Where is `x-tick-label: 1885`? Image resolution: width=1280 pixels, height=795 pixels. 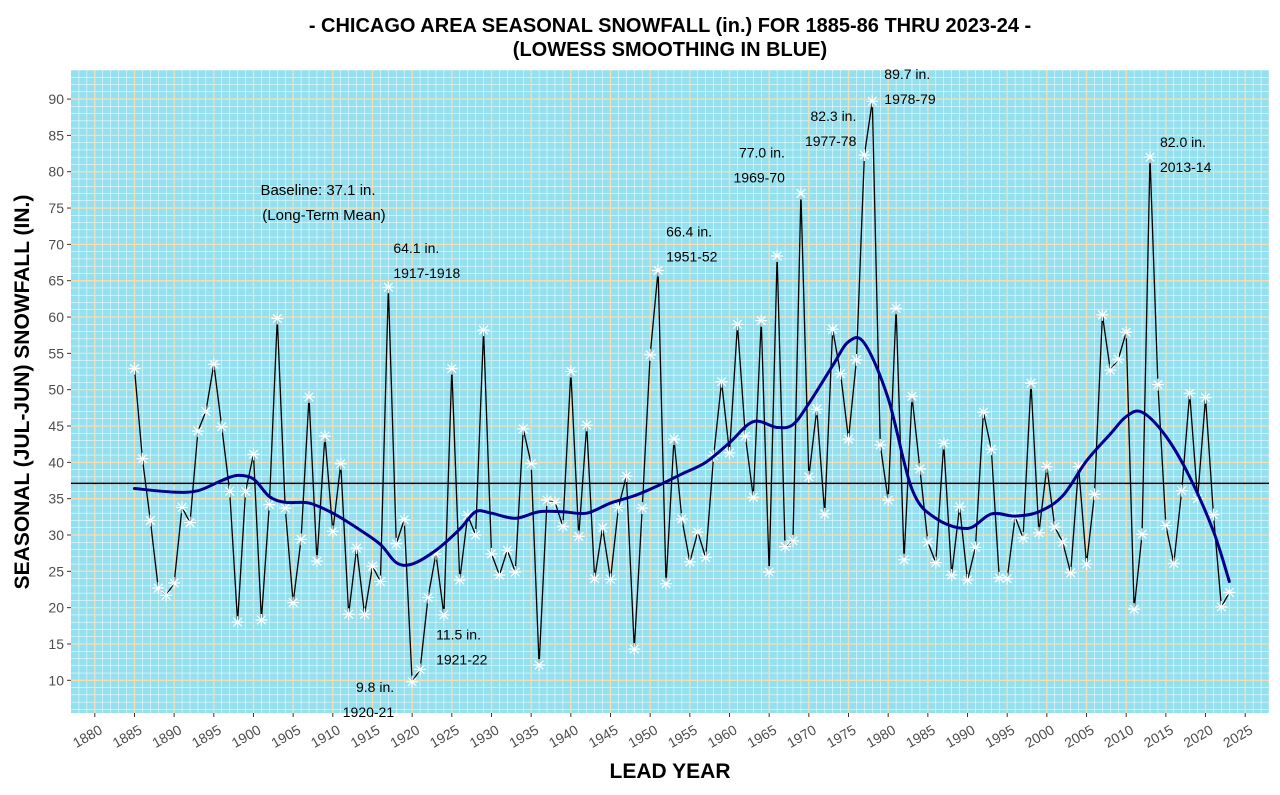
x-tick-label: 1885 is located at coordinates (127, 736).